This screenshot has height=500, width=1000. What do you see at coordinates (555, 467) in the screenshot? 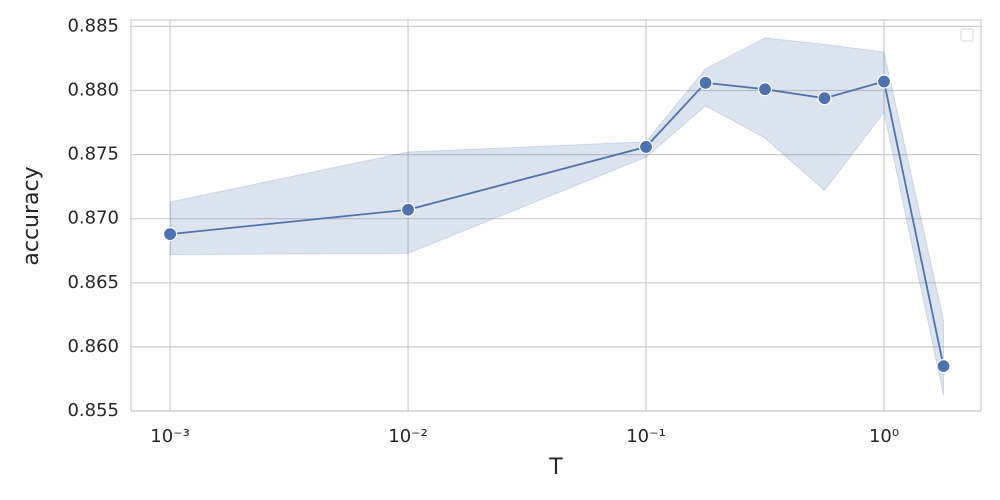
I see `x-axis-label: T` at bounding box center [555, 467].